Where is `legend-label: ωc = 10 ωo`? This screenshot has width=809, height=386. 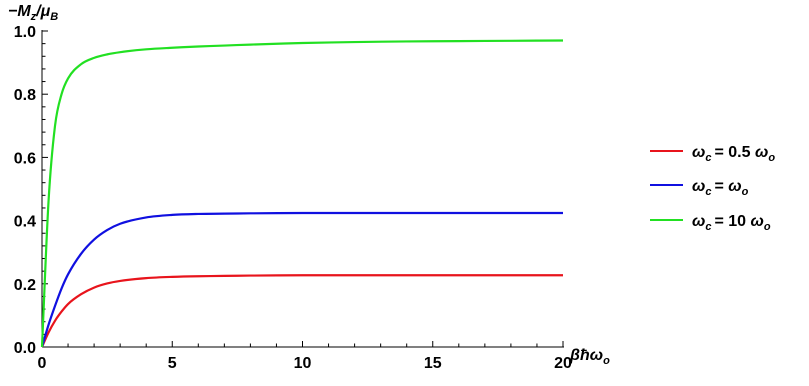 legend-label: ωc = 10 ωo is located at coordinates (731, 223).